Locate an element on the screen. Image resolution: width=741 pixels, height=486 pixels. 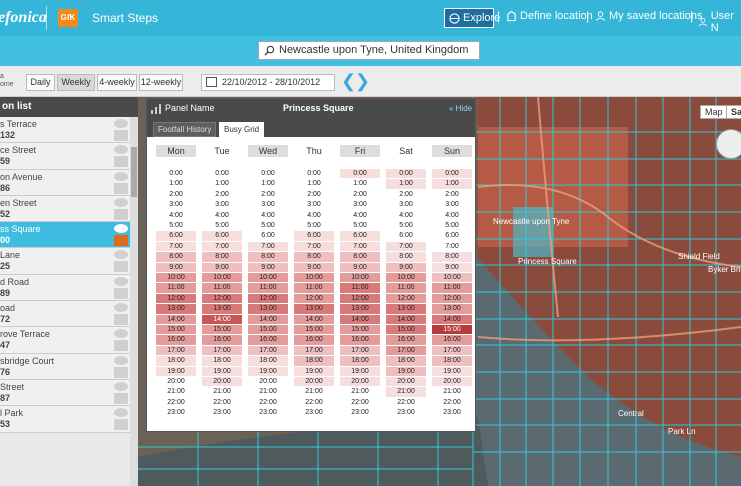
globe-icon is located at coordinates (454, 18).